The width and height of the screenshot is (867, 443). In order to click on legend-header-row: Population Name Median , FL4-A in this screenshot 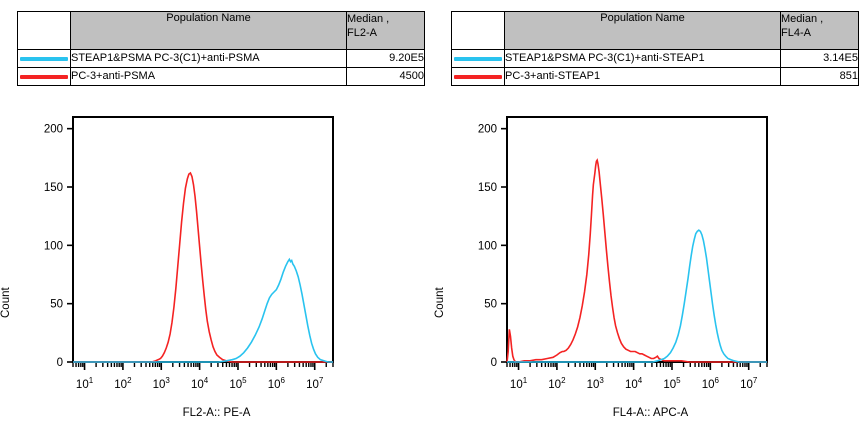, I will do `click(655, 30)`.